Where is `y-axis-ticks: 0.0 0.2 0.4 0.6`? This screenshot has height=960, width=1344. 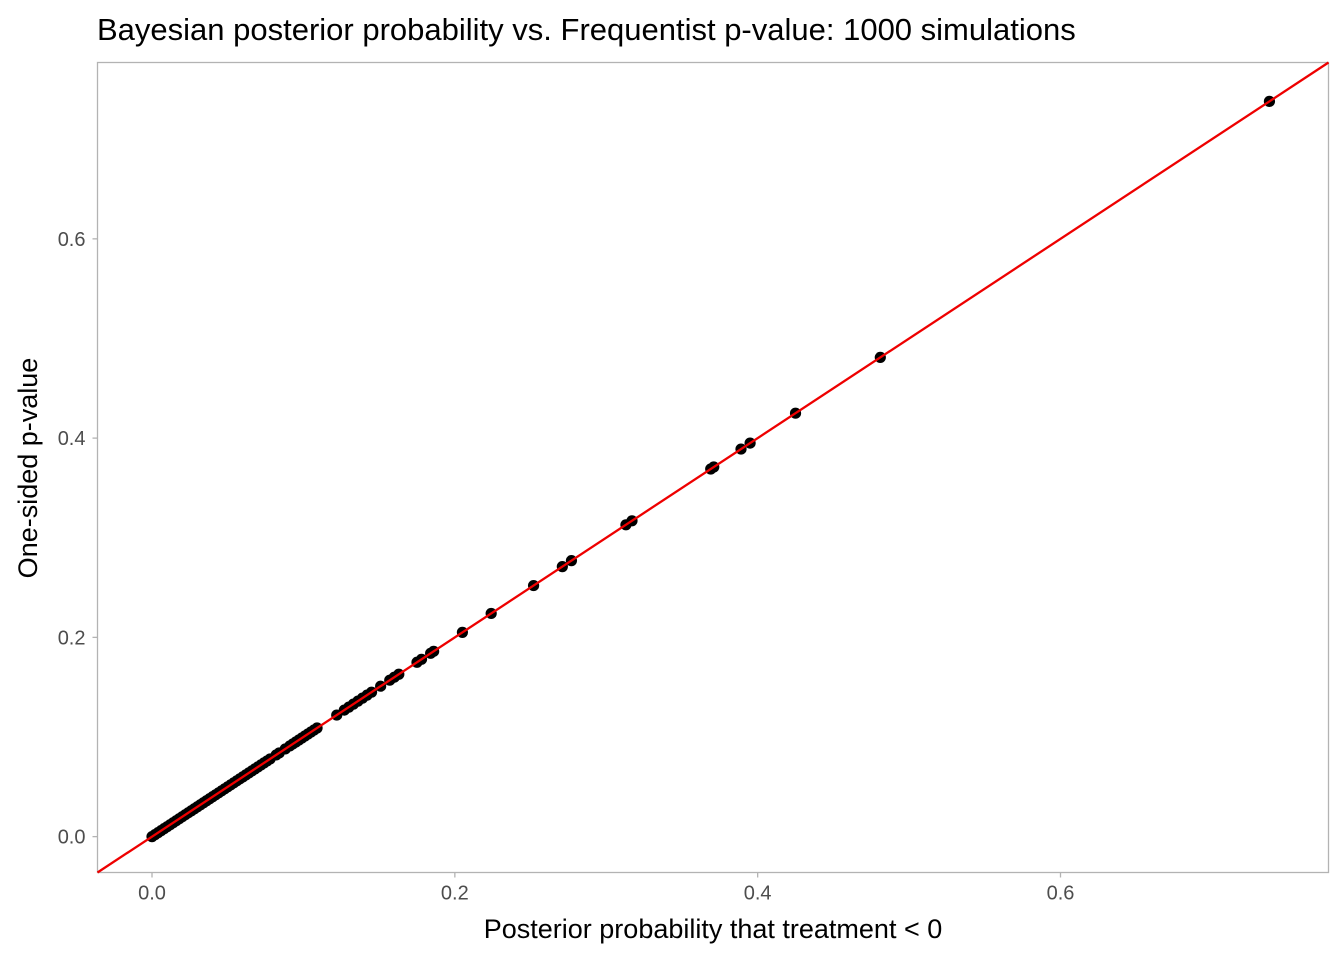
y-axis-ticks: 0.0 0.2 0.4 0.6 is located at coordinates (78, 539).